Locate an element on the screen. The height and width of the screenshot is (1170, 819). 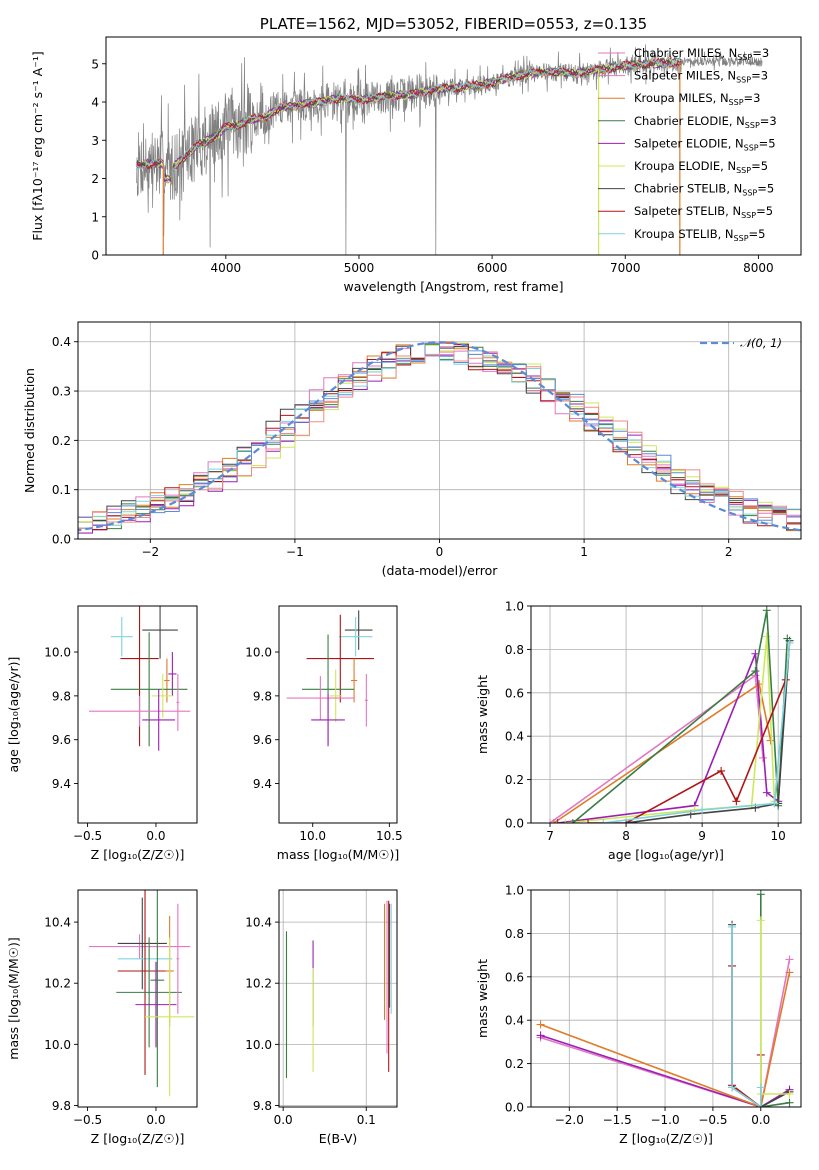
legend-tail: =3 is located at coordinates (752, 98).